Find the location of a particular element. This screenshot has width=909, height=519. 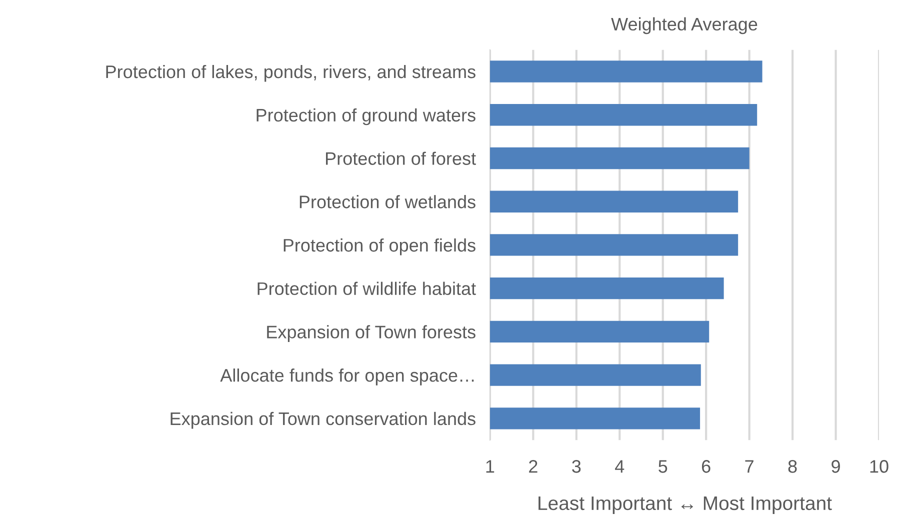

y-tick-label: Expansion of Town conservation lands is located at coordinates (323, 420).